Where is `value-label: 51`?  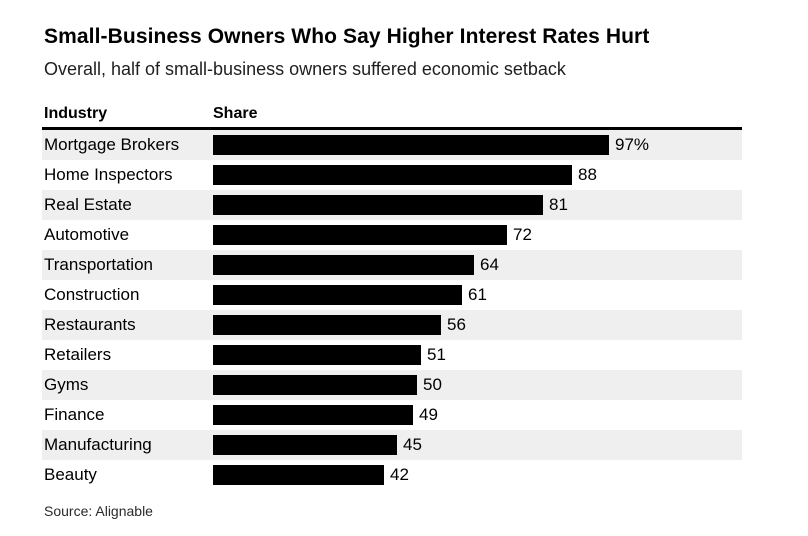 value-label: 51 is located at coordinates (436, 354).